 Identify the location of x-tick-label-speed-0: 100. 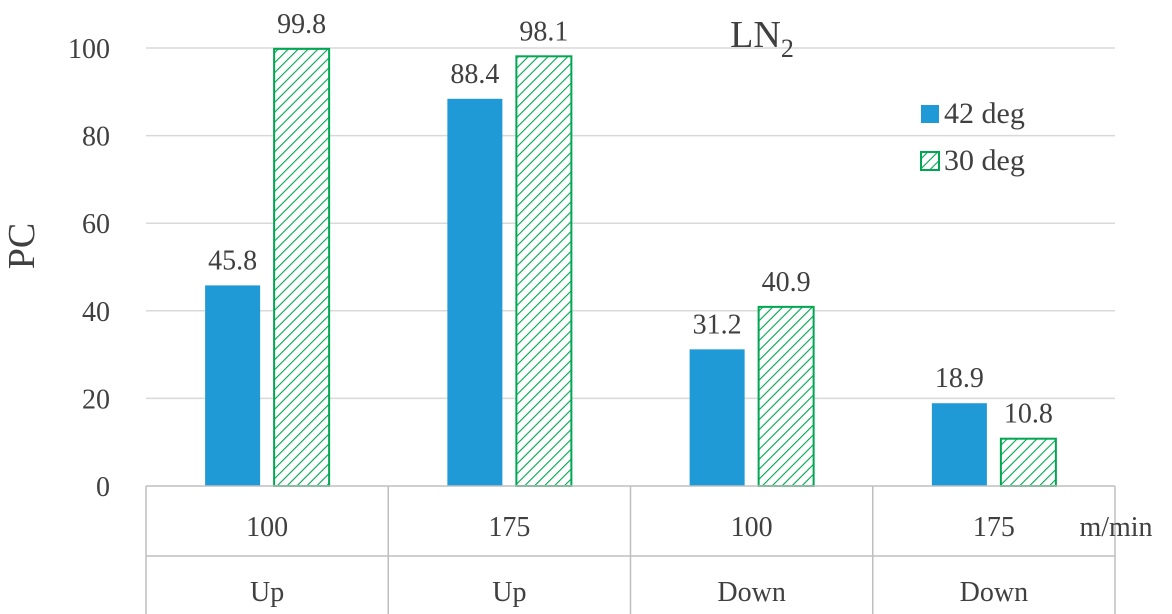
(267, 527).